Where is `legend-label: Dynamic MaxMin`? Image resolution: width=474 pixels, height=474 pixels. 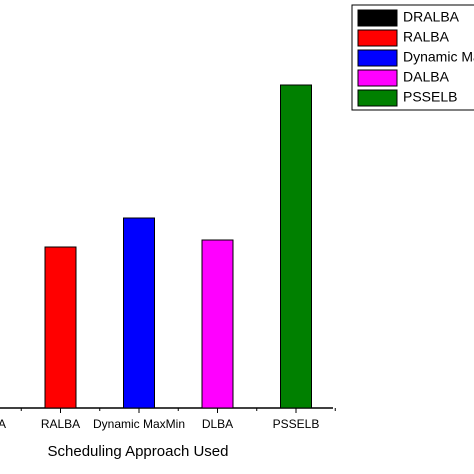 legend-label: Dynamic MaxMin is located at coordinates (438, 57).